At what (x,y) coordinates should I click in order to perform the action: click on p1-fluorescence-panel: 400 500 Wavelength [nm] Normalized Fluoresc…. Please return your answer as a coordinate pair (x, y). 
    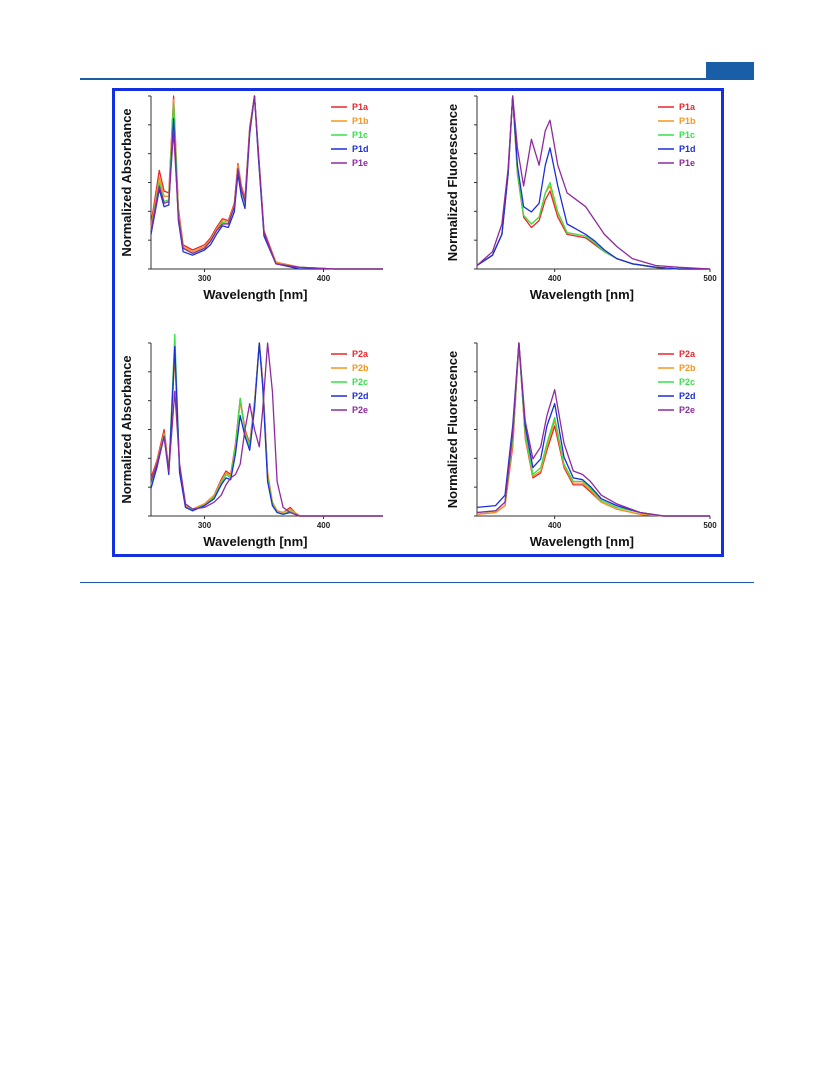
    Looking at the image, I should click on (581, 198).